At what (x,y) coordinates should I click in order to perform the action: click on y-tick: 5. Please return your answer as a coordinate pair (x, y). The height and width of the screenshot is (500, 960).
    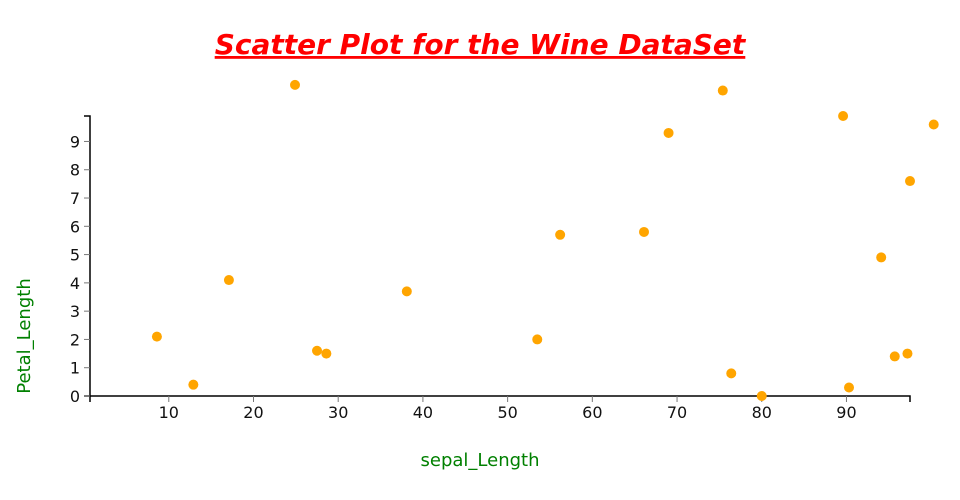
    Looking at the image, I should click on (80, 255).